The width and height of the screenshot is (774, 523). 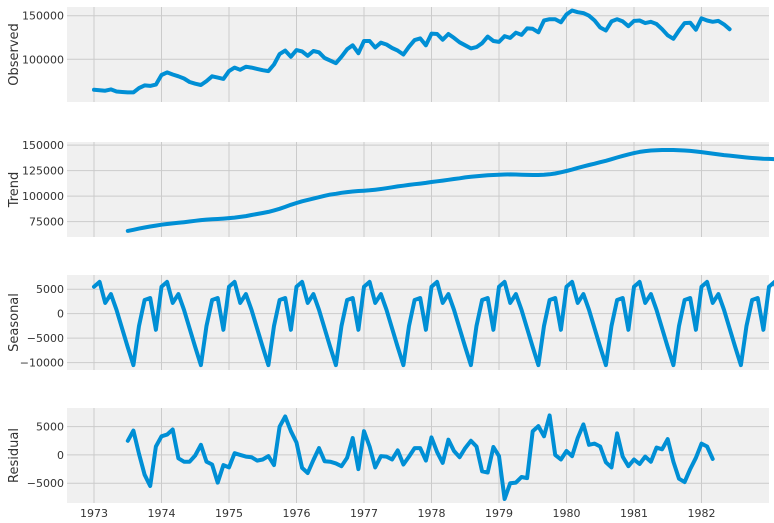 What do you see at coordinates (14, 322) in the screenshot?
I see `seasonal-y-axis-label: Seasonal` at bounding box center [14, 322].